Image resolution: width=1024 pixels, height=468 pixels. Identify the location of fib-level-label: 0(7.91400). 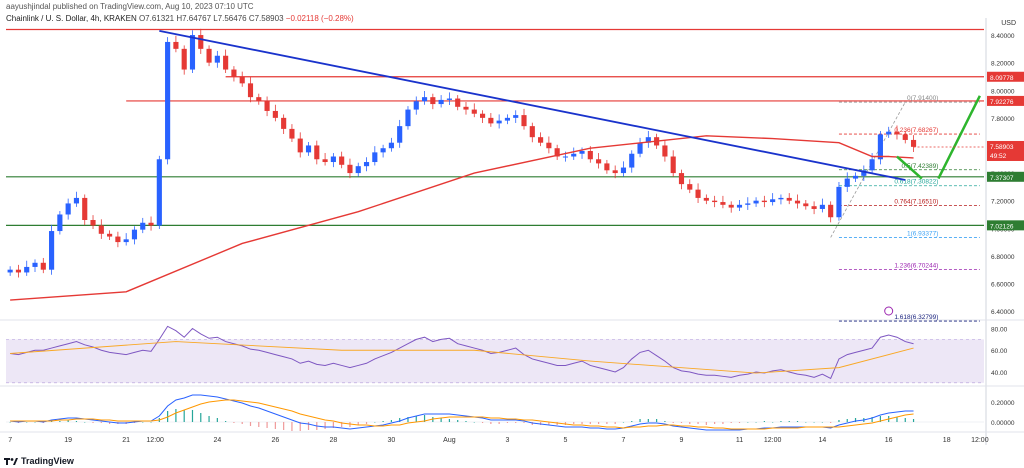
(922, 98).